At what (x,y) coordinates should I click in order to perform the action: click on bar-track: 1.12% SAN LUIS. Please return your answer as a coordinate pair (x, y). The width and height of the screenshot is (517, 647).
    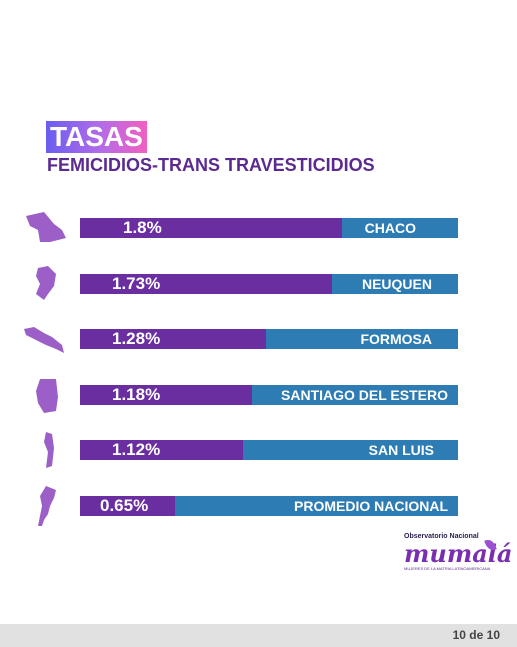
    Looking at the image, I should click on (269, 450).